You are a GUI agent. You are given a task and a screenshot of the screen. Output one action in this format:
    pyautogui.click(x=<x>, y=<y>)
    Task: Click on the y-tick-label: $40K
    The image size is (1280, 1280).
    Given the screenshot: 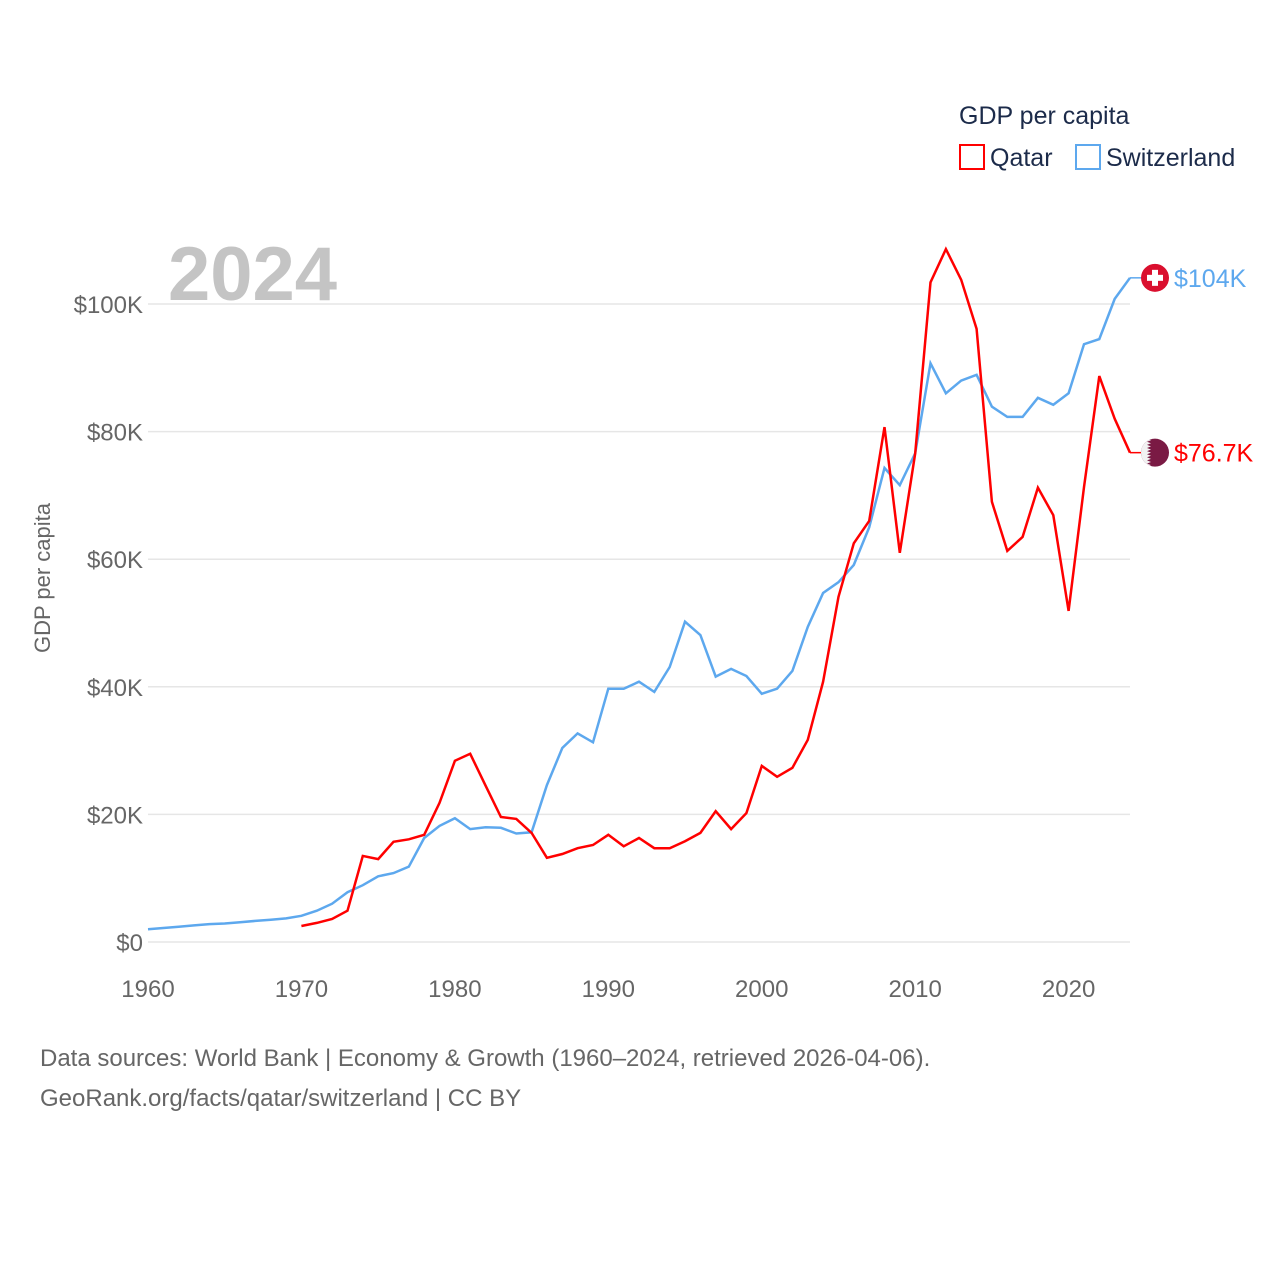 What is the action you would take?
    pyautogui.click(x=115, y=688)
    